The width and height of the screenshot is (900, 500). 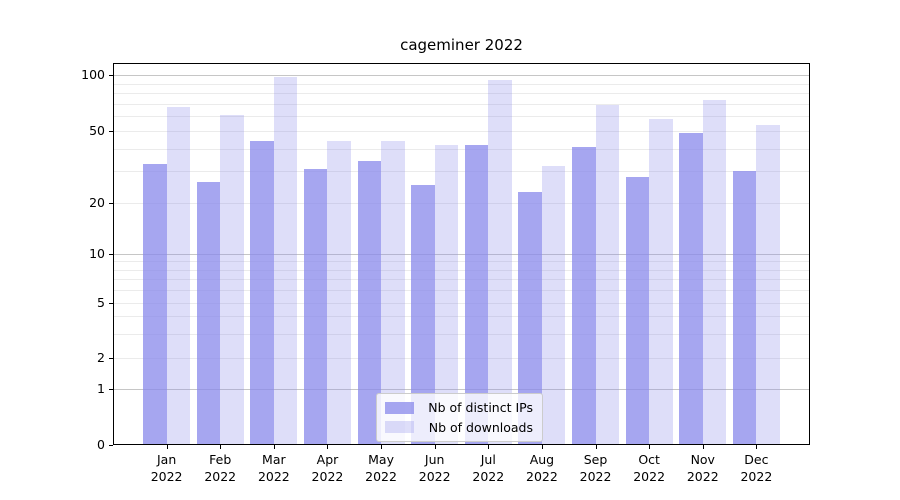 What do you see at coordinates (399, 427) in the screenshot?
I see `legend-swatch-downloads` at bounding box center [399, 427].